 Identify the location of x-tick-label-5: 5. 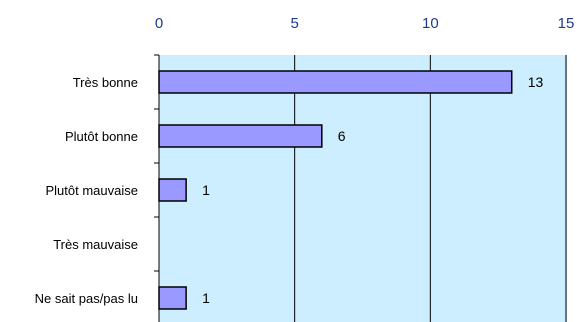
(294, 23).